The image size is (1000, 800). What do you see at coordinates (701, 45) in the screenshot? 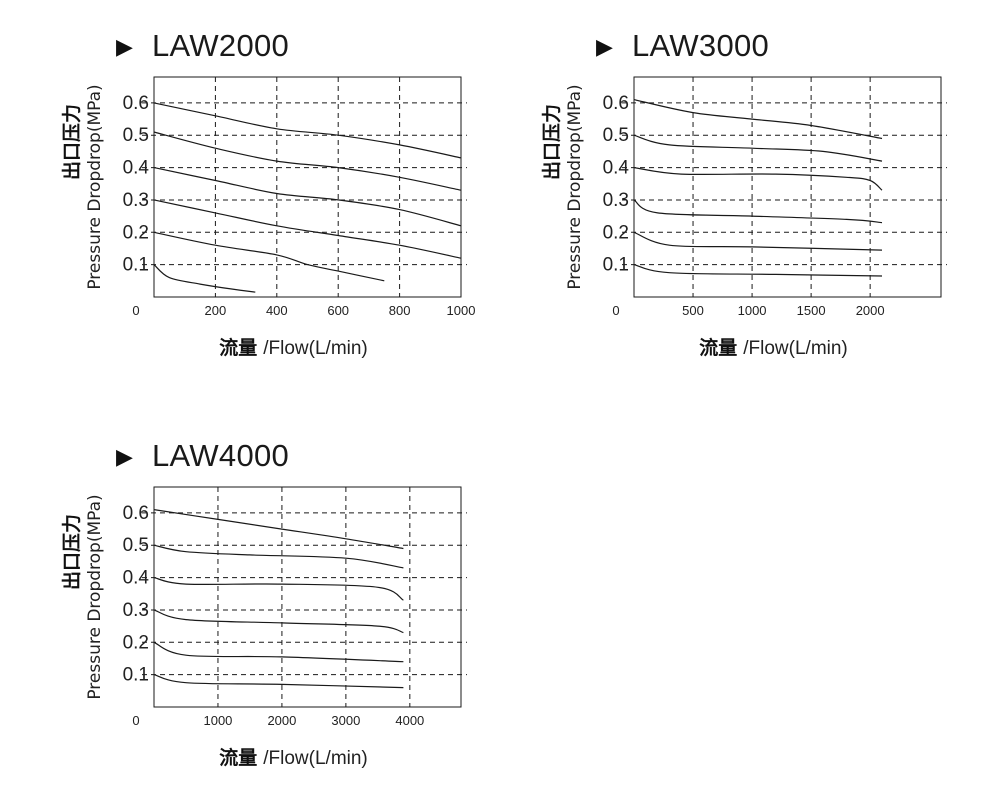
I see `chart-title-text: LAW3000` at bounding box center [701, 45].